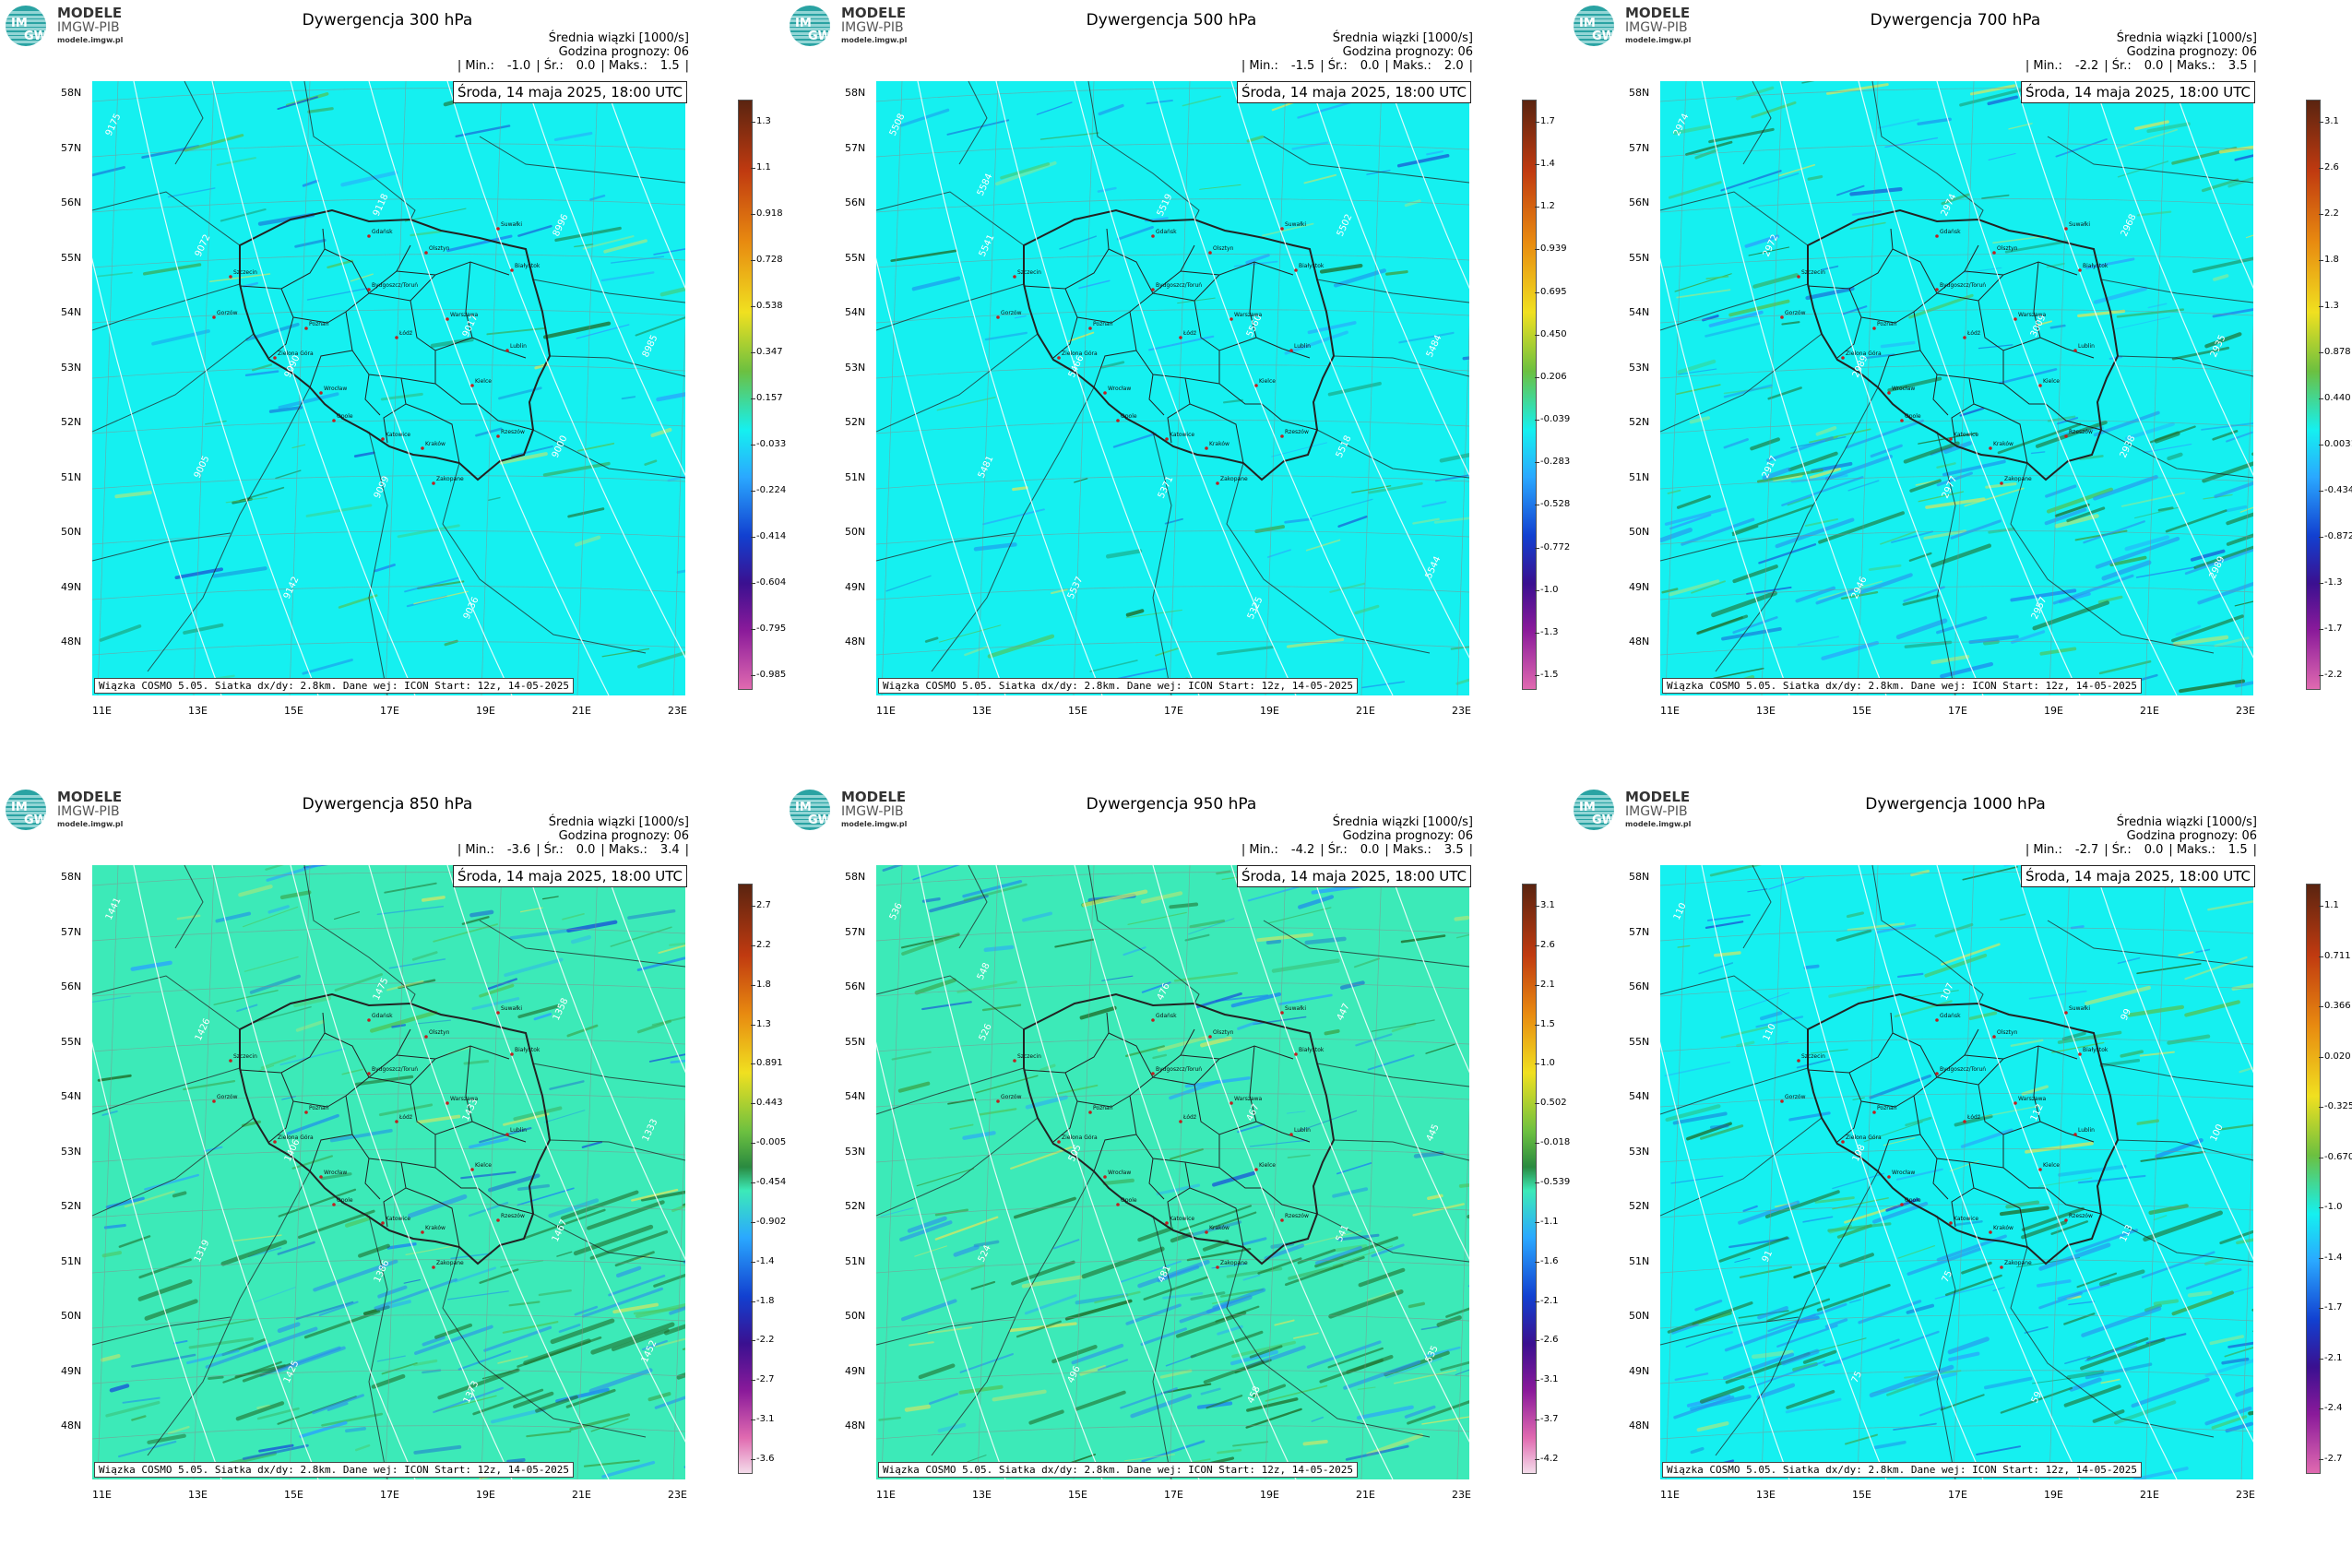 Image resolution: width=2352 pixels, height=1568 pixels. I want to click on min-value: -2.2, so click(2086, 66).